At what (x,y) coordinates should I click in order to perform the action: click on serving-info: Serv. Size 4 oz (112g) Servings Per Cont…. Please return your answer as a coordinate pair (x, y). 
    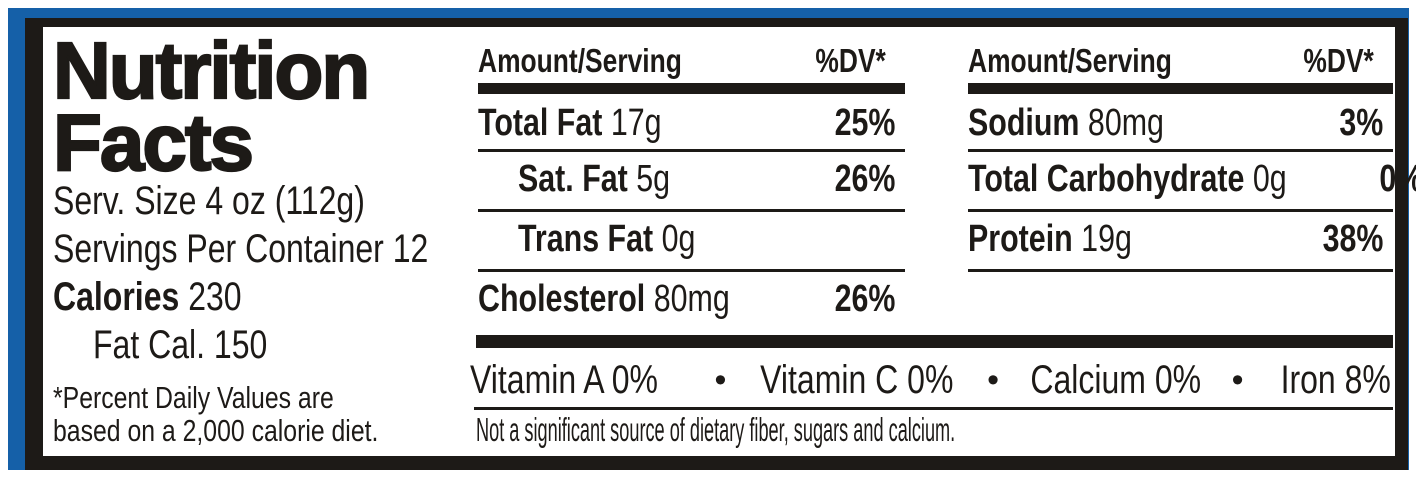
    Looking at the image, I should click on (287, 273).